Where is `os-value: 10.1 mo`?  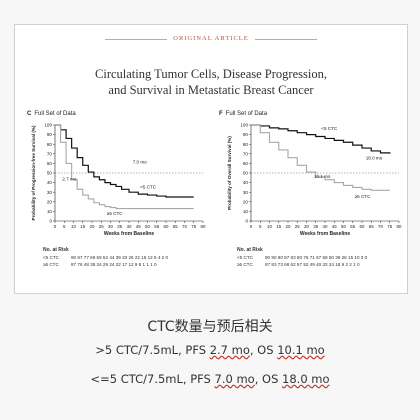 os-value: 10.1 mo is located at coordinates (301, 350).